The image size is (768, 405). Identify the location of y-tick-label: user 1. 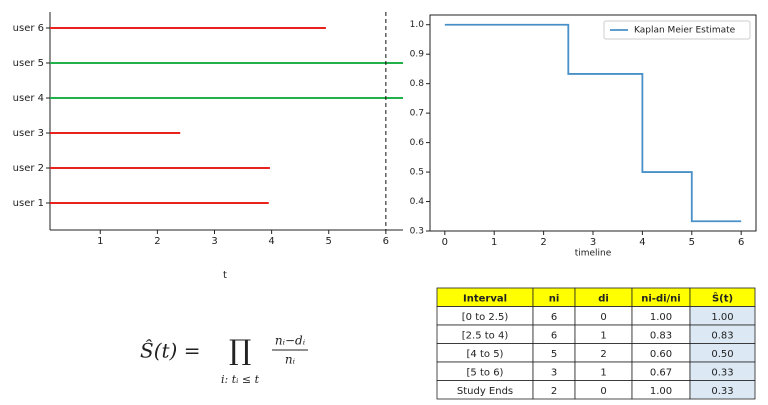
(28, 203).